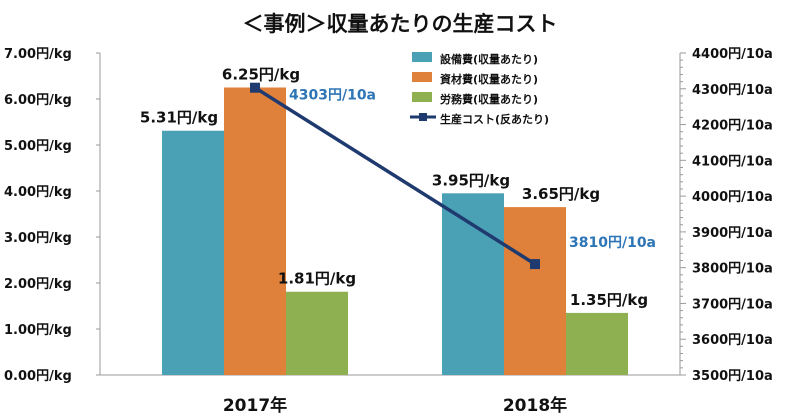  What do you see at coordinates (732, 304) in the screenshot?
I see `y-right-tick-label: 3700円/10a` at bounding box center [732, 304].